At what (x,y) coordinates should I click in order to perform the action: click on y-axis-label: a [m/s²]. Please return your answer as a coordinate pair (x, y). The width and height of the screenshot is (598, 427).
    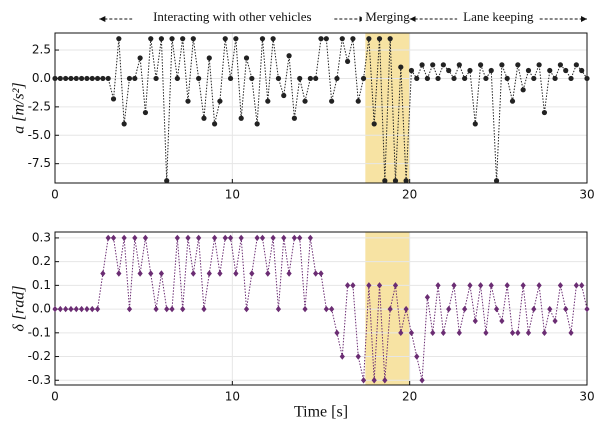
    Looking at the image, I should click on (19, 107).